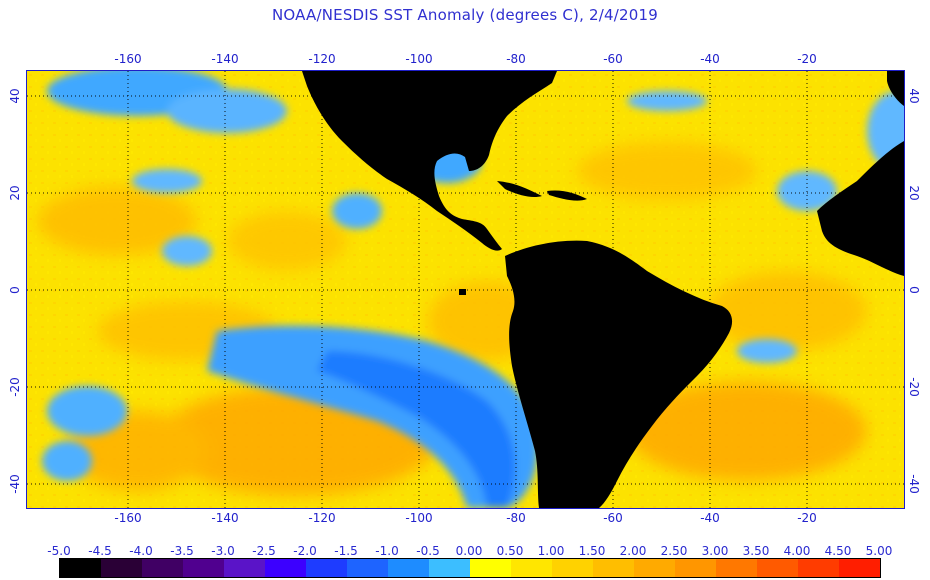 The image size is (930, 580). What do you see at coordinates (141, 551) in the screenshot?
I see `scale-label: -4.0` at bounding box center [141, 551].